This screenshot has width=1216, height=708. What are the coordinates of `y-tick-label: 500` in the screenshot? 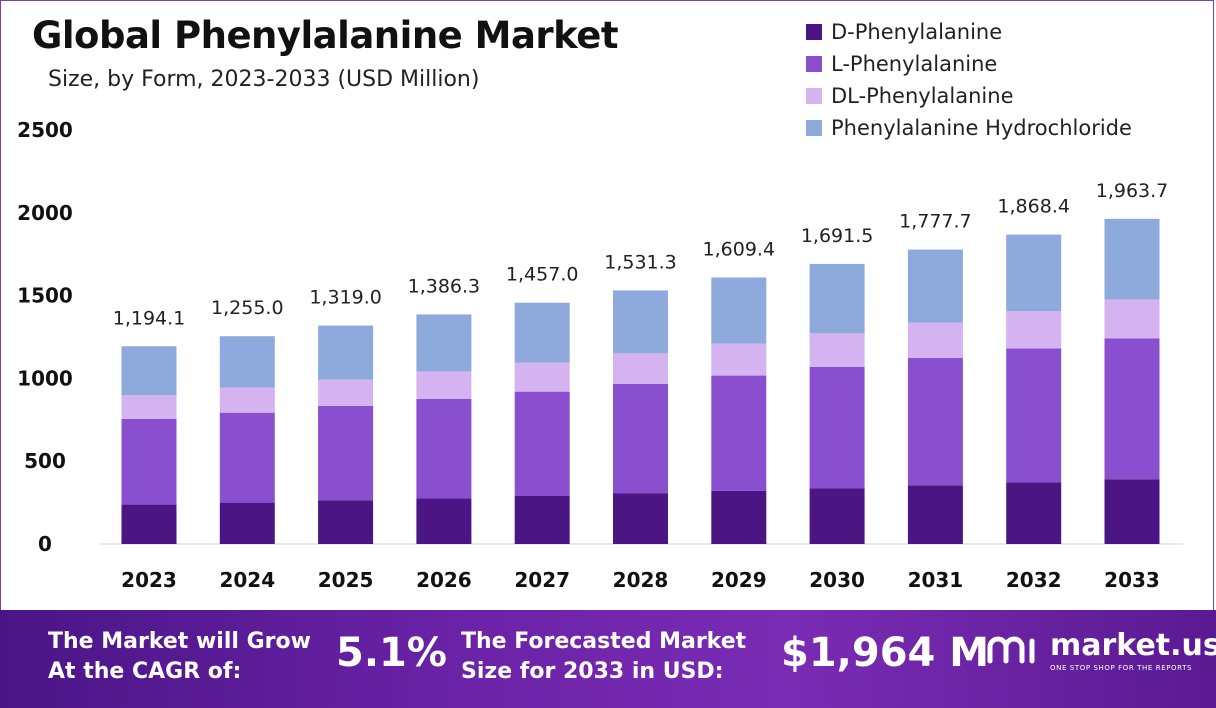 It's located at (45, 461).